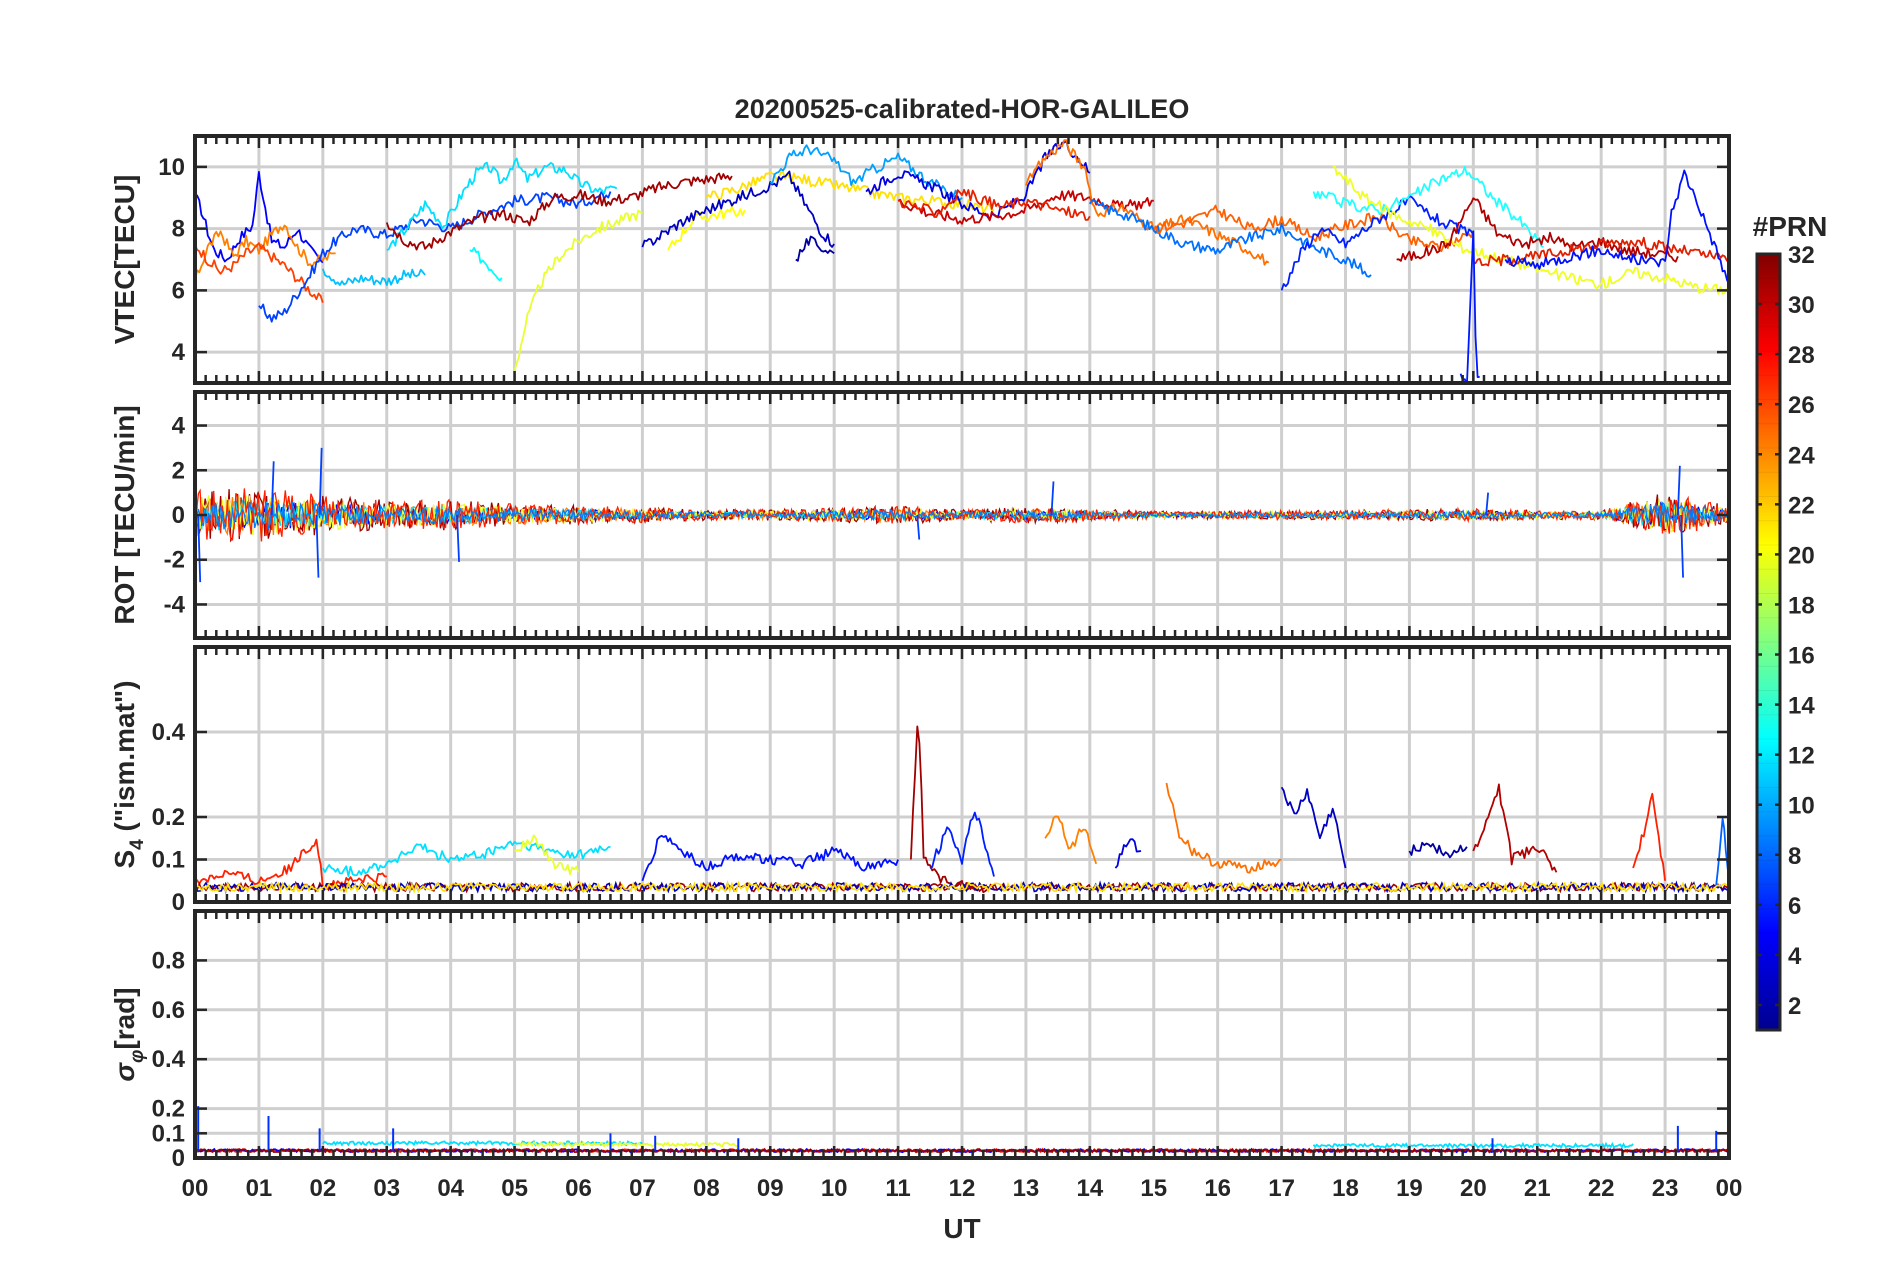  Describe the element at coordinates (642, 1188) in the screenshot. I see `x-tick-label: 07` at that location.